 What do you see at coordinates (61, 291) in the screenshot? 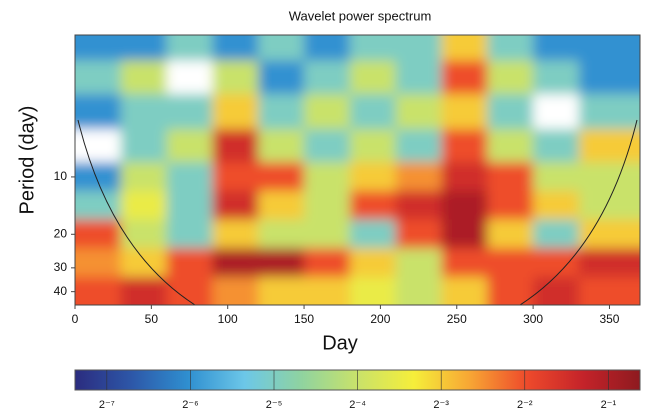
I see `y-tick-label: 40` at bounding box center [61, 291].